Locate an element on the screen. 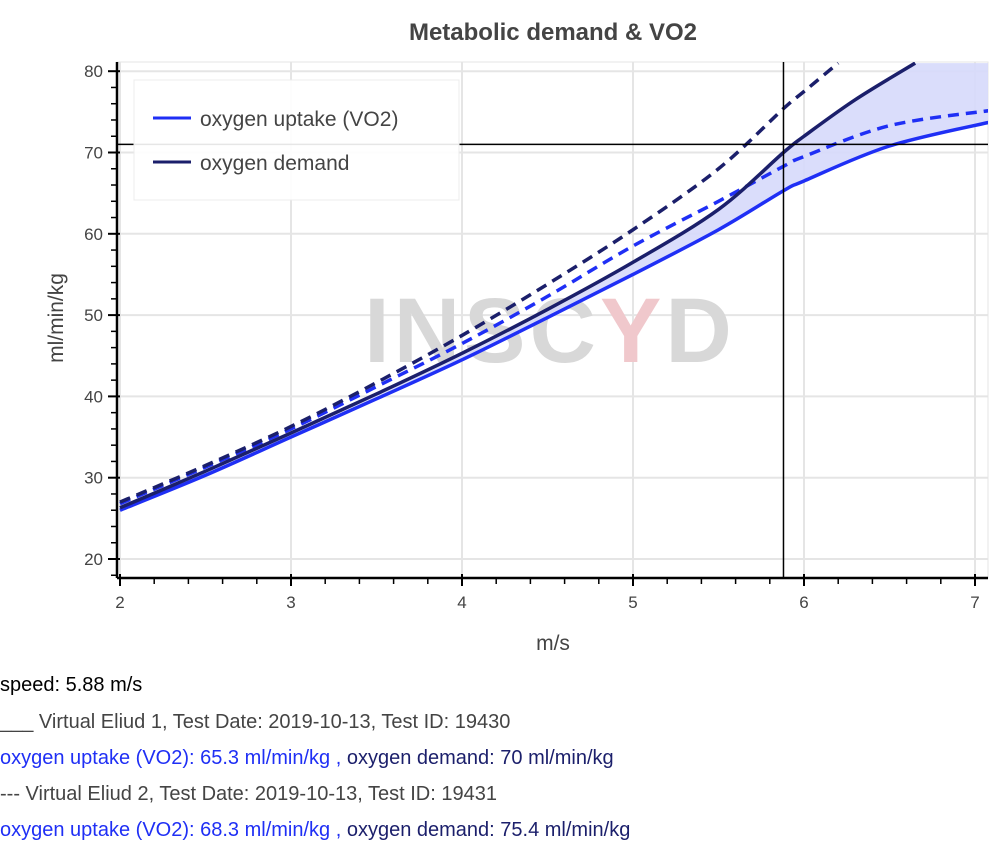 This screenshot has width=1000, height=850. inscyd-watermark: INSCYD is located at coordinates (550, 331).